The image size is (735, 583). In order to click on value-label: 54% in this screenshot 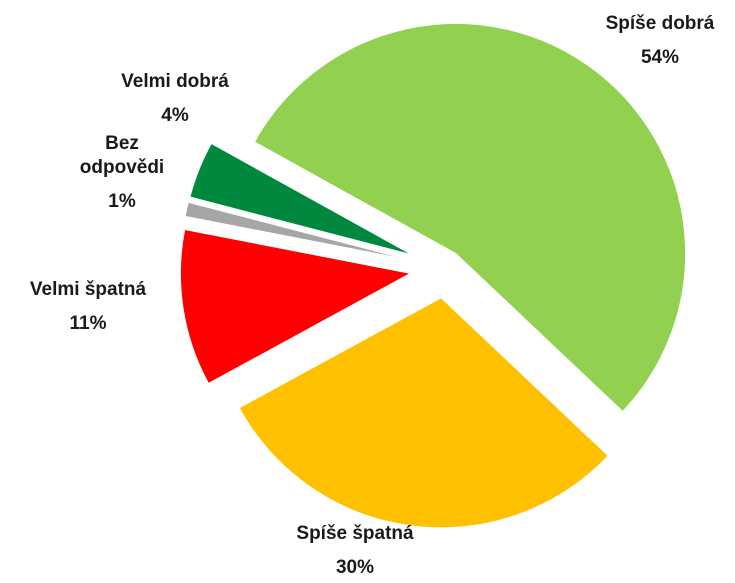, I will do `click(660, 57)`.